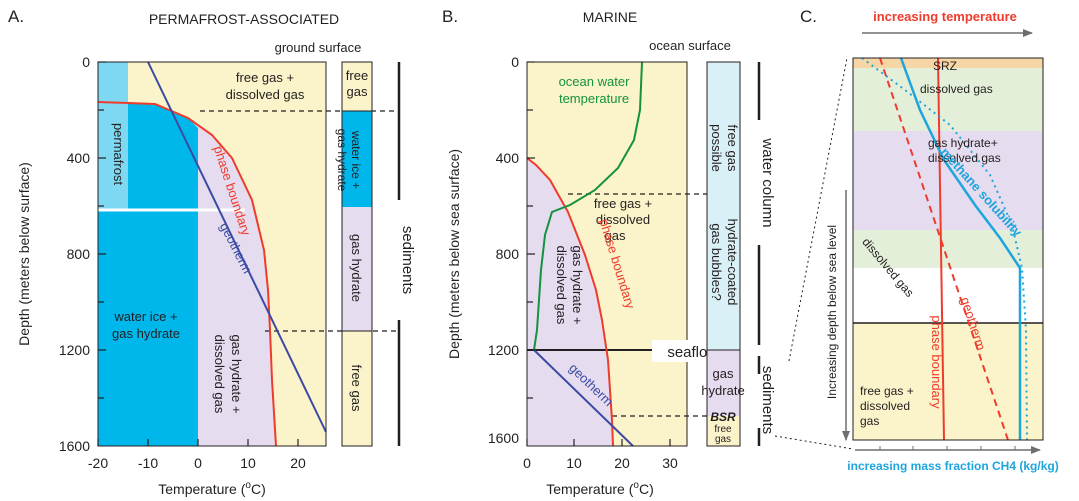 The image size is (1079, 501). What do you see at coordinates (298, 463) in the screenshot?
I see `a-x-tick-20: 20` at bounding box center [298, 463].